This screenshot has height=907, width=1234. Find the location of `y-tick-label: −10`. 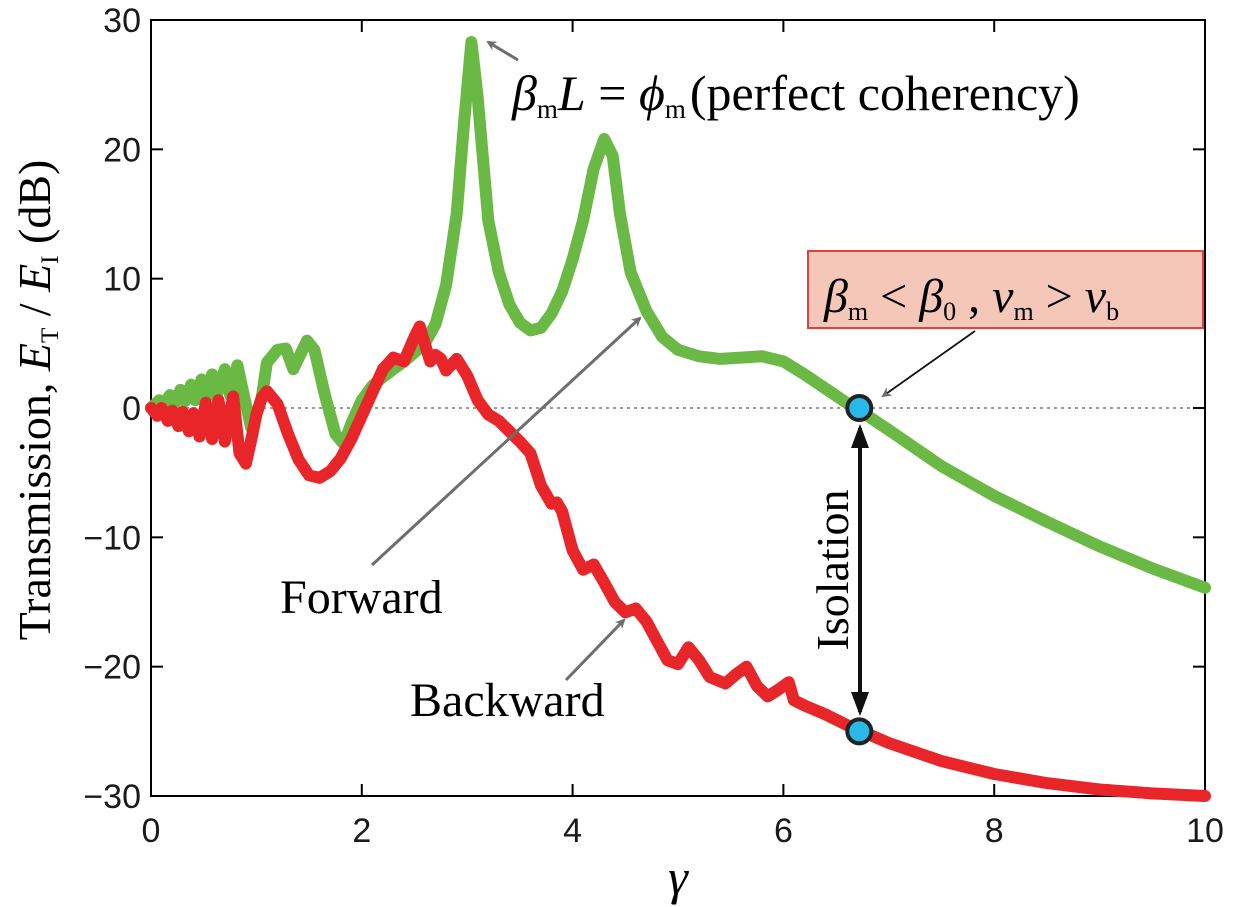

y-tick-label: −10 is located at coordinates (112, 538).